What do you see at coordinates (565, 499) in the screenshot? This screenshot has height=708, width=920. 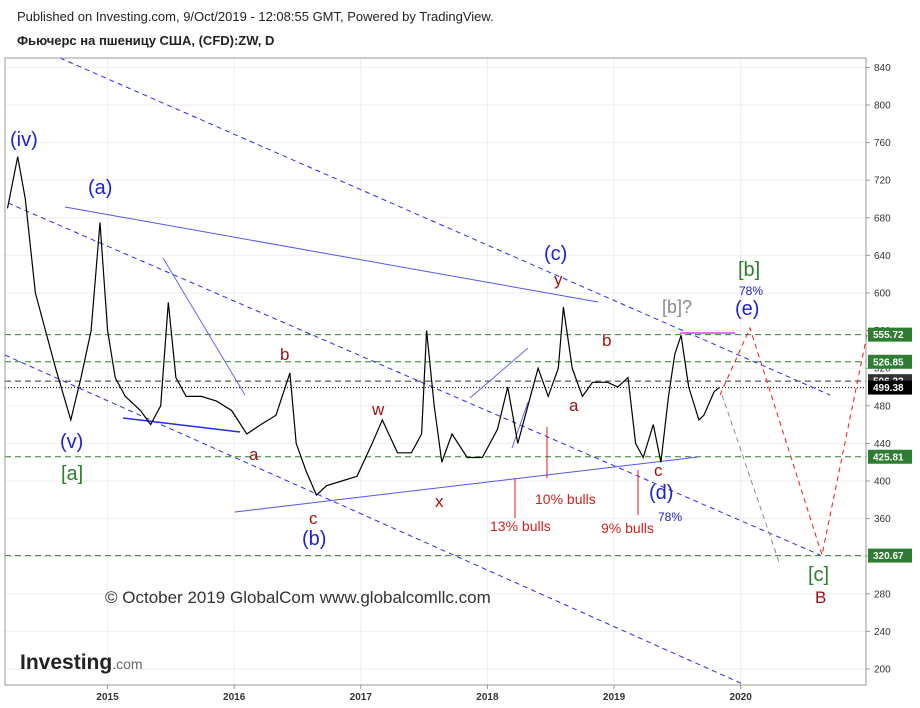 I see `bulls-label: 10% bulls` at bounding box center [565, 499].